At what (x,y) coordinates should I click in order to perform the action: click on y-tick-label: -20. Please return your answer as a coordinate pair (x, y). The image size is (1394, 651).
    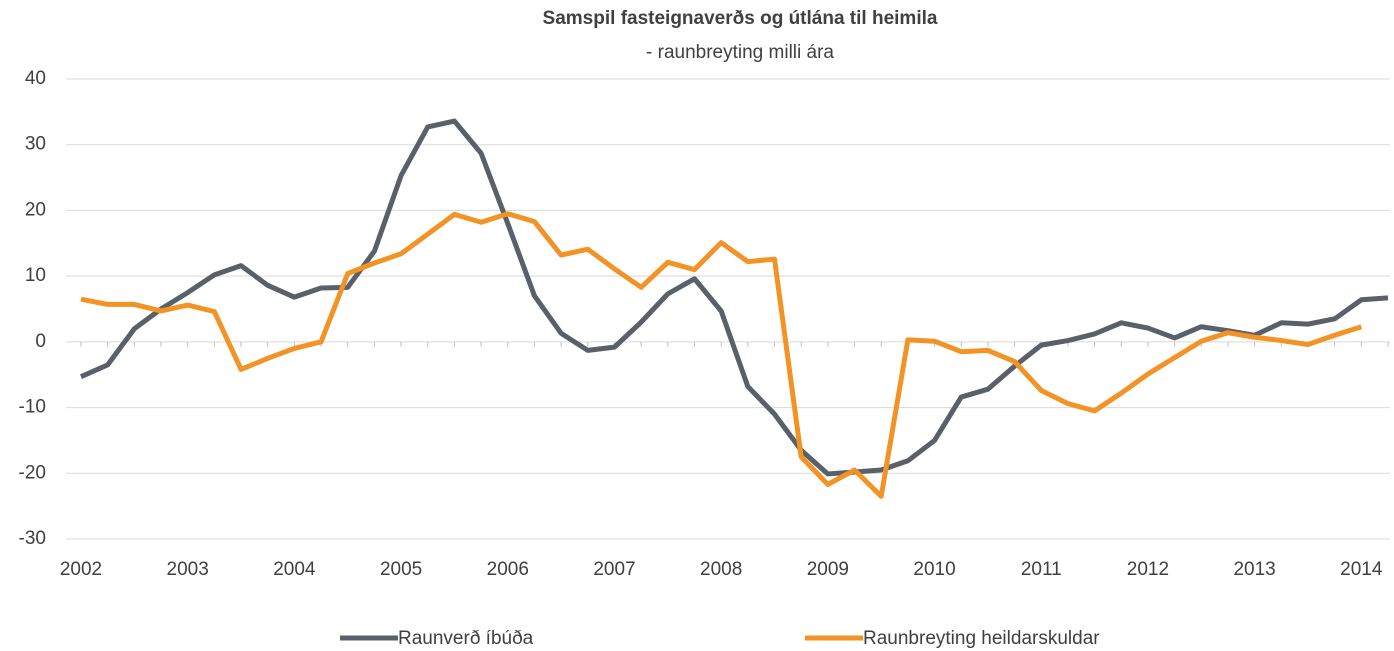
    Looking at the image, I should click on (32, 472).